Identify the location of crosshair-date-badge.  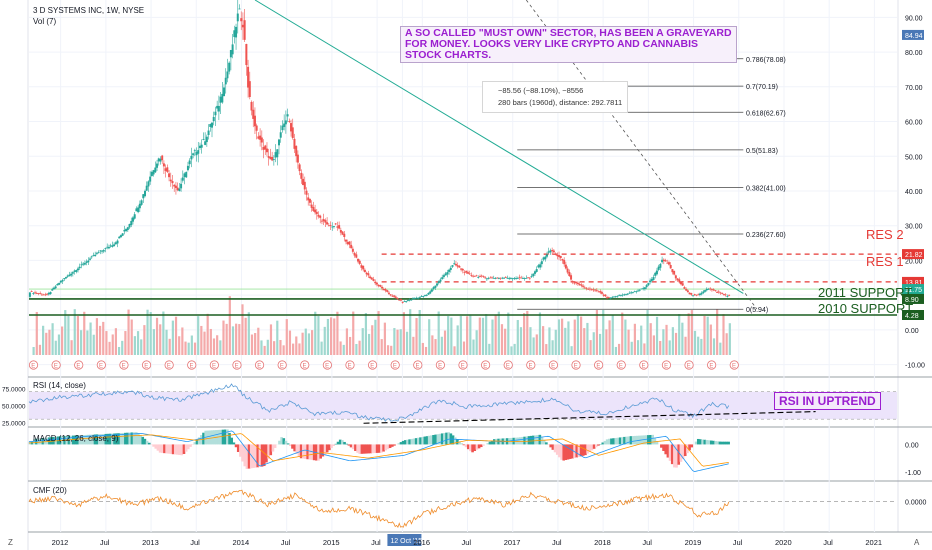
(404, 540).